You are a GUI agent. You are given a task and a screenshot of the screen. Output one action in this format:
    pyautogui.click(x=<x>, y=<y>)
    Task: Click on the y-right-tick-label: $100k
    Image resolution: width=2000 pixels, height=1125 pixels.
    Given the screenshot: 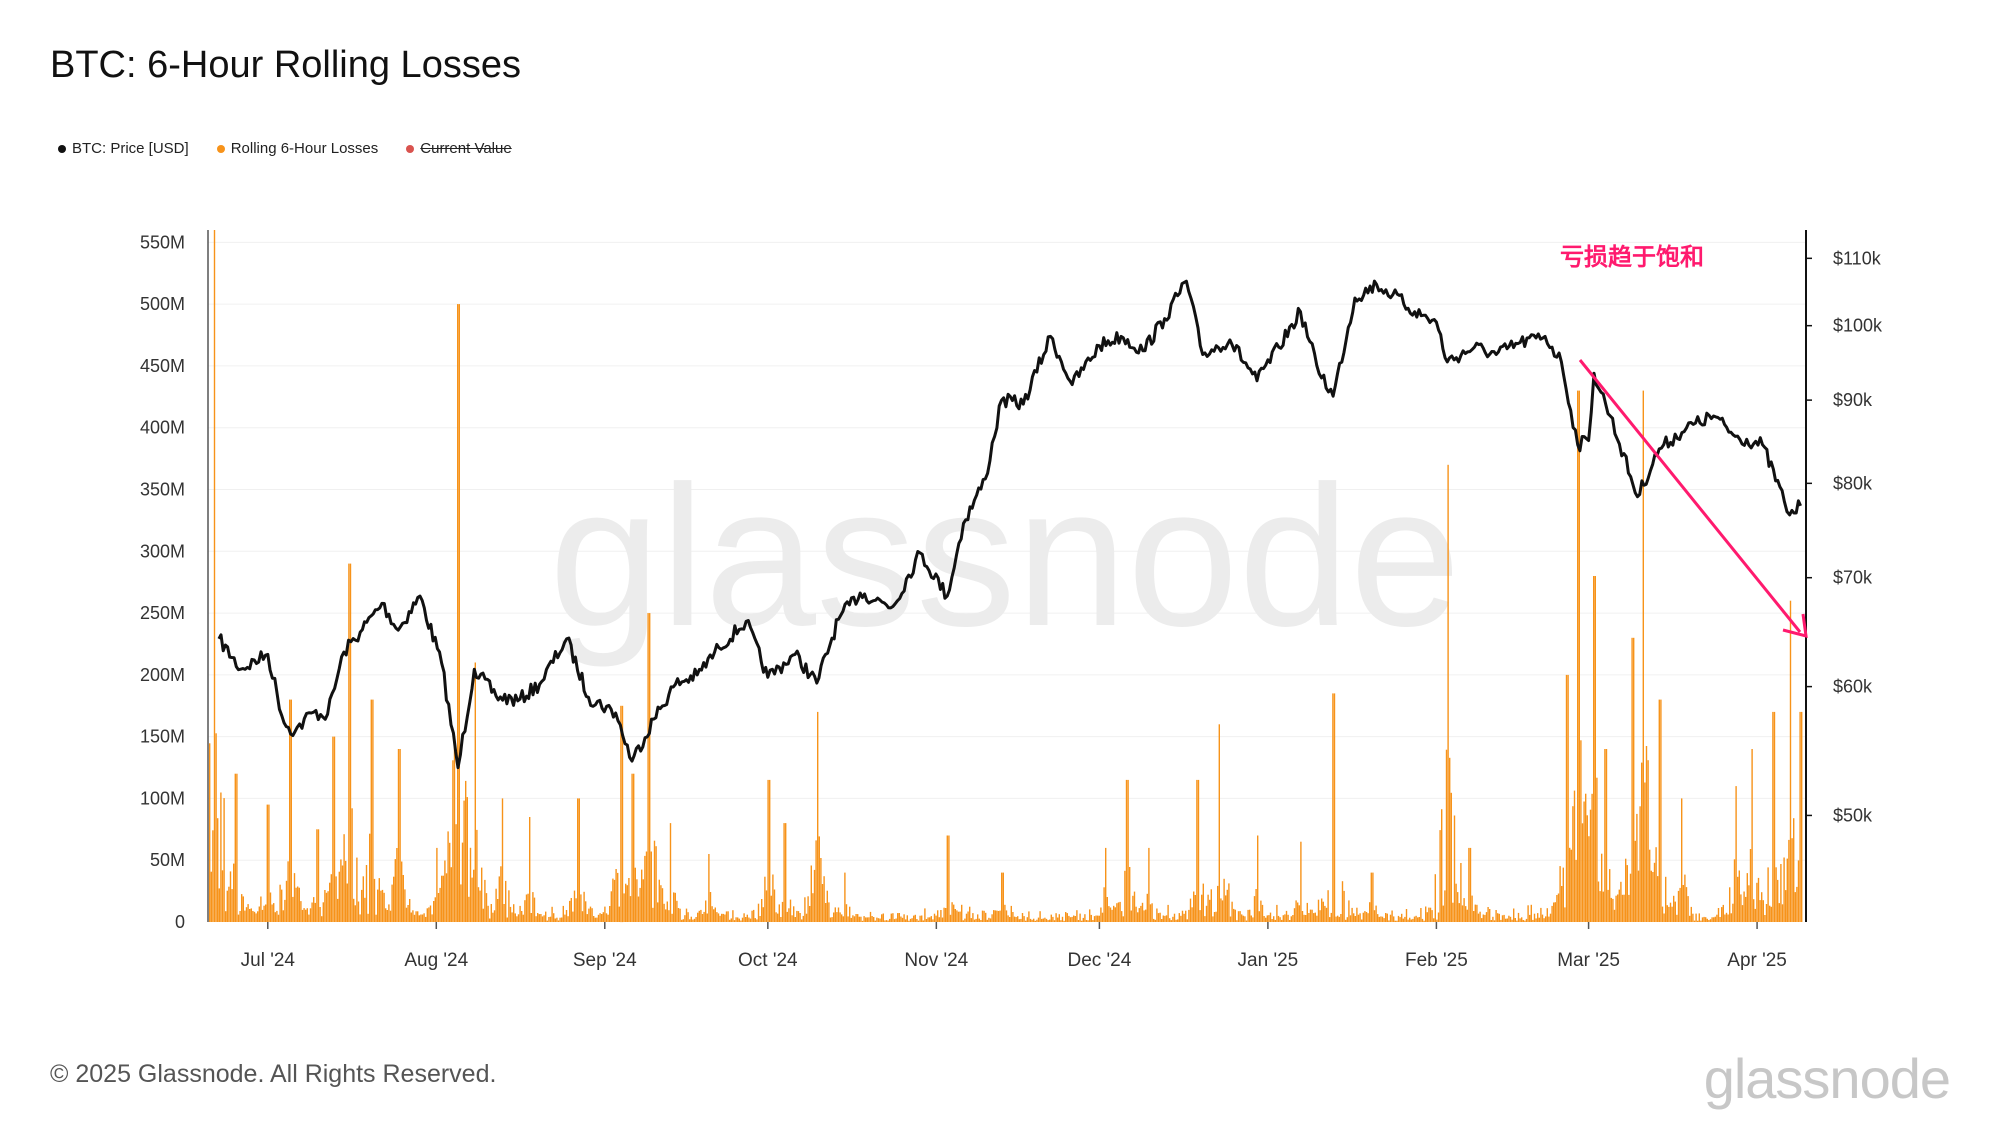 What is the action you would take?
    pyautogui.click(x=1858, y=326)
    